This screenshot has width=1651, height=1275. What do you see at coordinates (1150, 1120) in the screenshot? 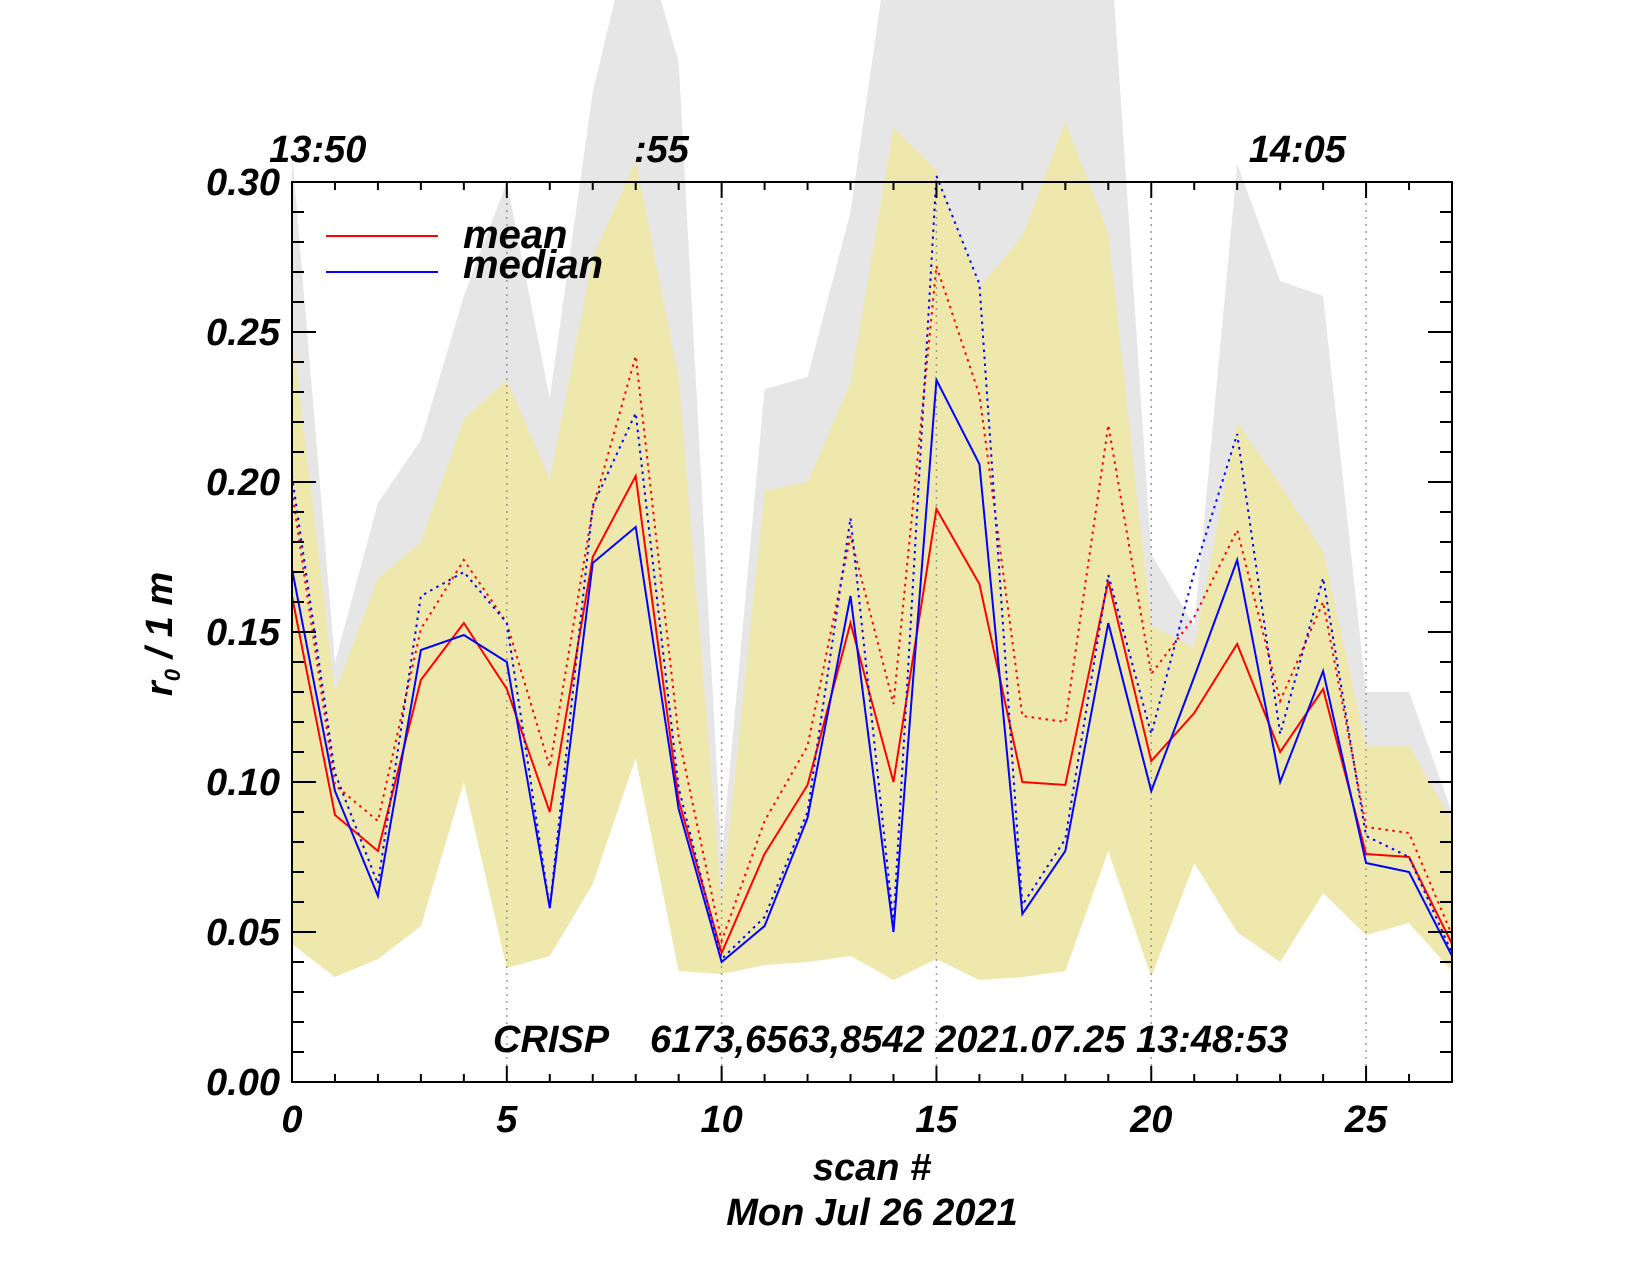
I see `x-tick-label: 20` at bounding box center [1150, 1120].